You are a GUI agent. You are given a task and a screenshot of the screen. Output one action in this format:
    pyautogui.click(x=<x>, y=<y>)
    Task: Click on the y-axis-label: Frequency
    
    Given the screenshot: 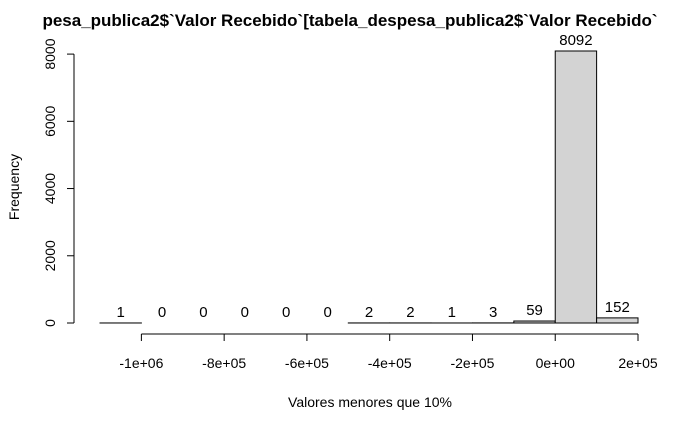 What is the action you would take?
    pyautogui.click(x=14, y=187)
    